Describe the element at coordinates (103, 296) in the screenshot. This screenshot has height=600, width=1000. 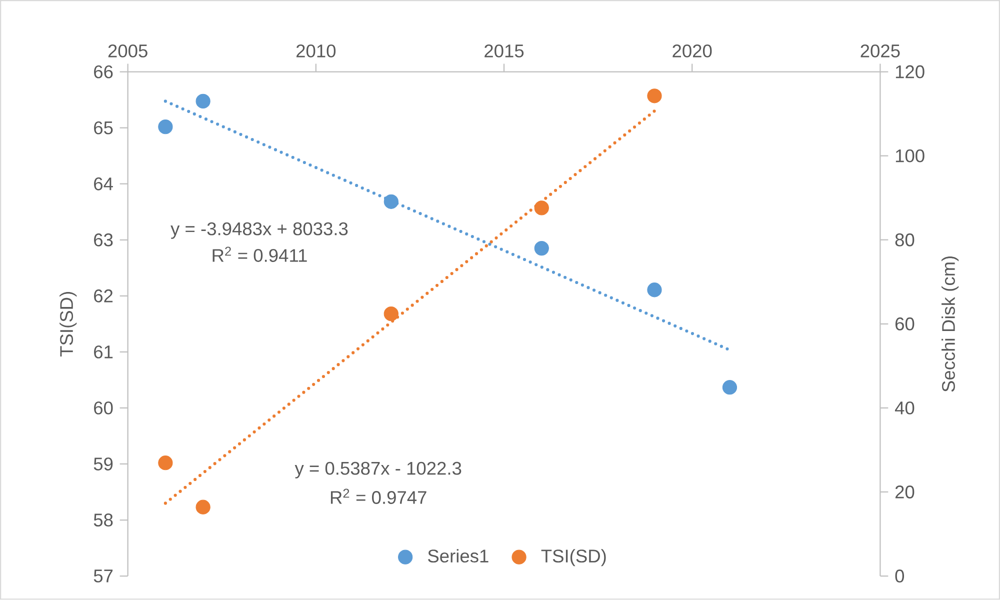
I see `y-tick-label: 62` at that location.